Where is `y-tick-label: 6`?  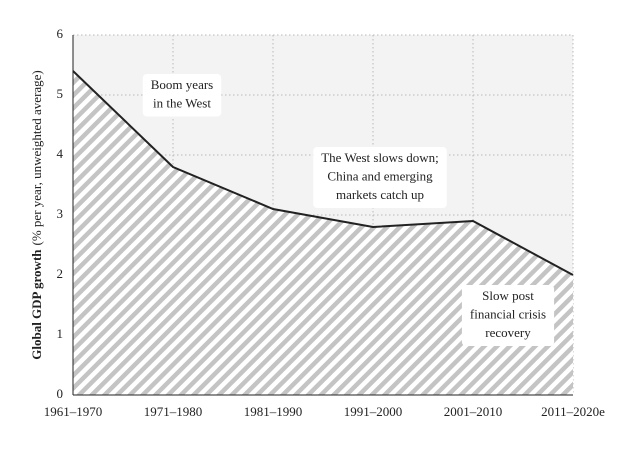
y-tick-label: 6 is located at coordinates (60, 33).